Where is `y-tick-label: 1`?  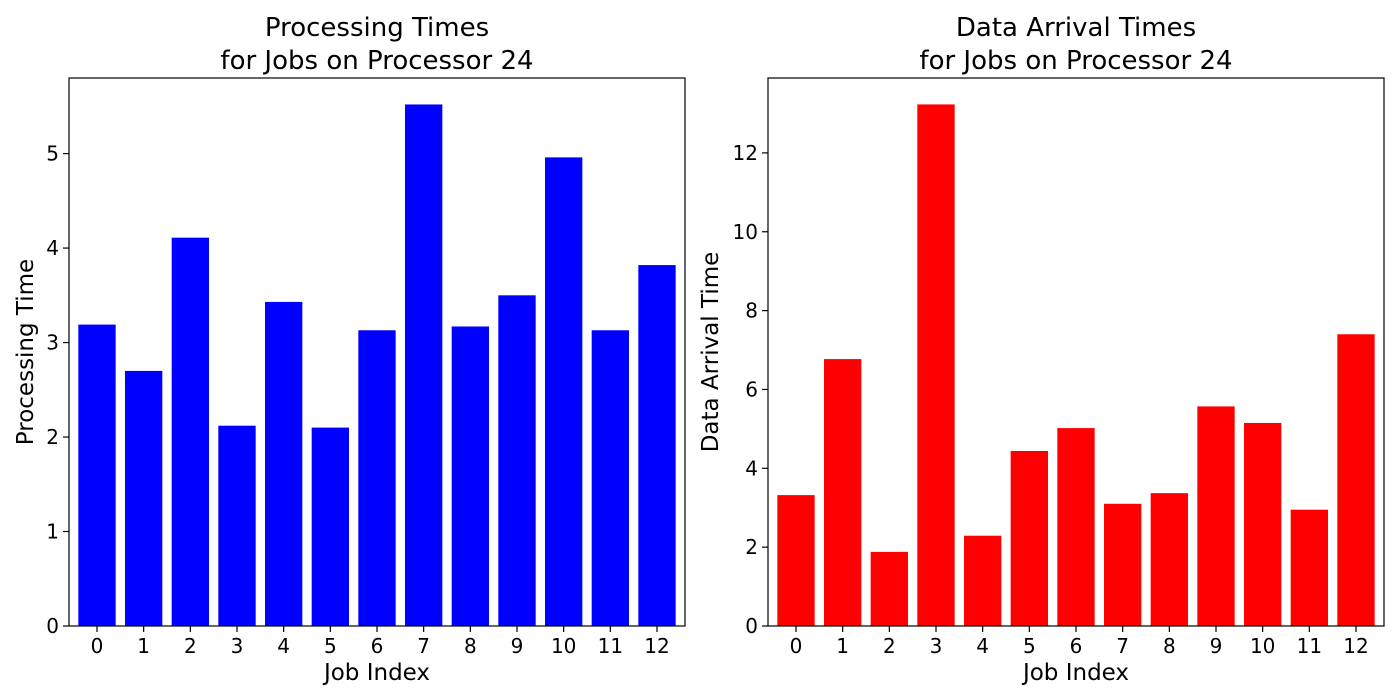 y-tick-label: 1 is located at coordinates (52, 532).